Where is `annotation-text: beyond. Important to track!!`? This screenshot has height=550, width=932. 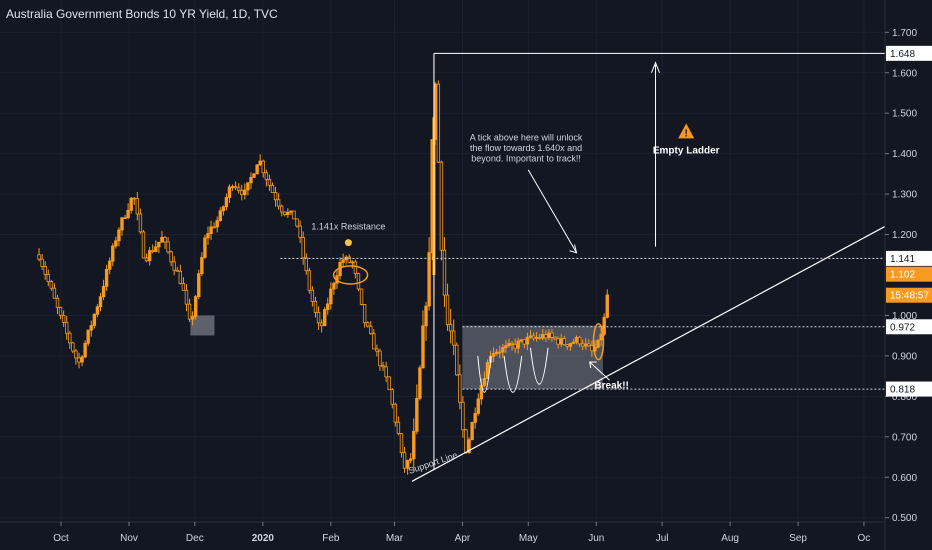
annotation-text: beyond. Important to track!! is located at coordinates (526, 158).